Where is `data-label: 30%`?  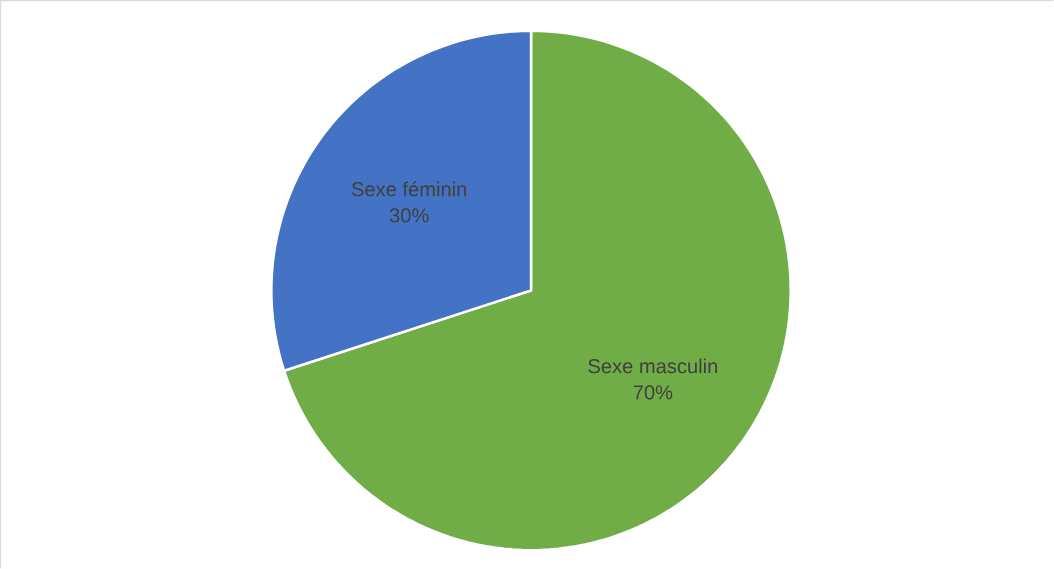 data-label: 30% is located at coordinates (409, 215).